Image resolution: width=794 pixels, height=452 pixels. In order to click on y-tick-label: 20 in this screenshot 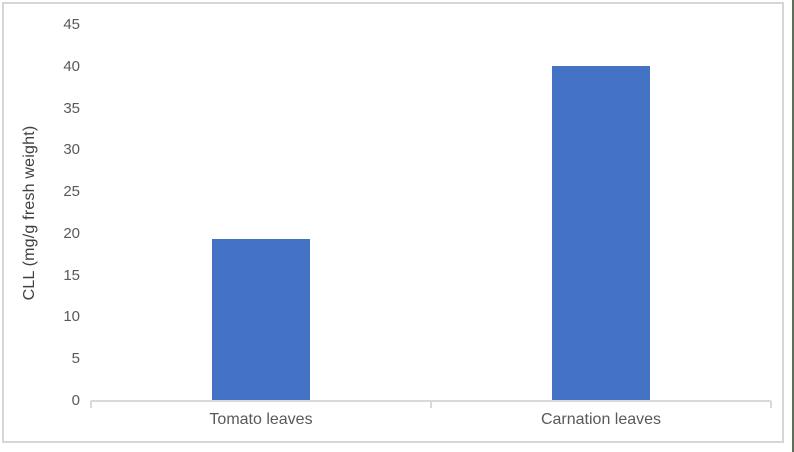, I will do `click(71, 233)`.